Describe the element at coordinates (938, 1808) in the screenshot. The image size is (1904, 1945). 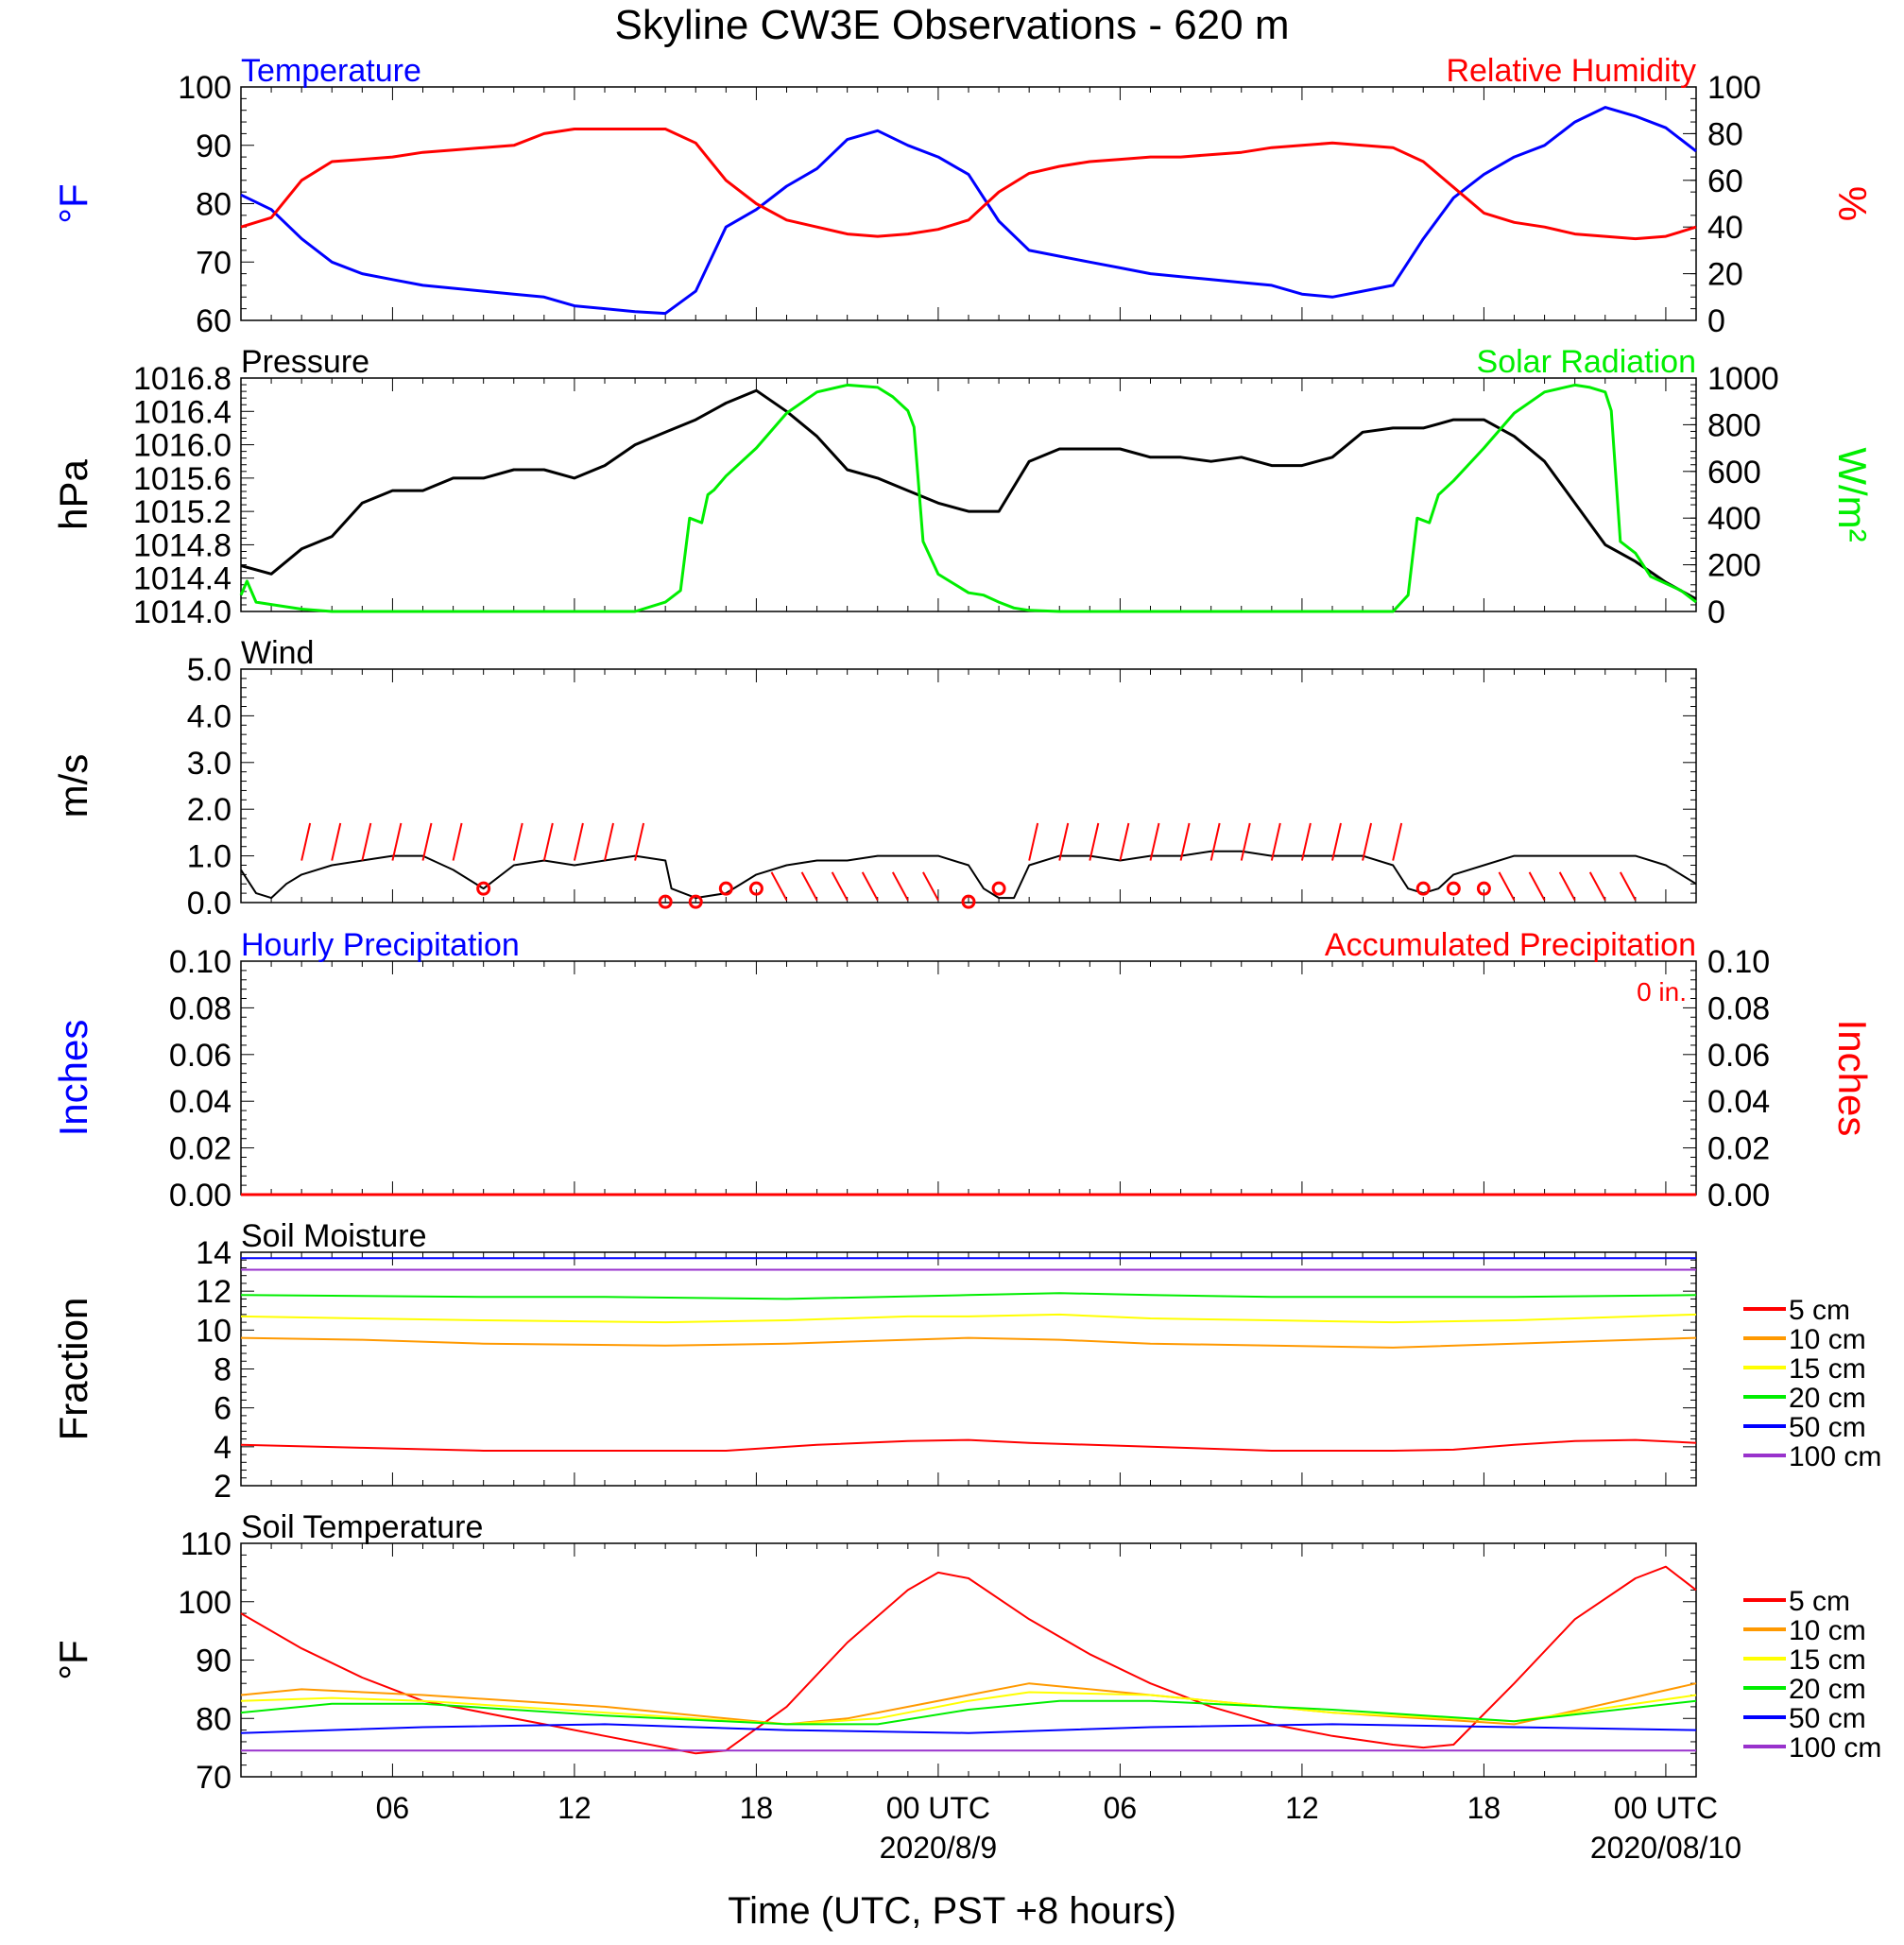
I see `x-tick-label: 00 UTC` at that location.